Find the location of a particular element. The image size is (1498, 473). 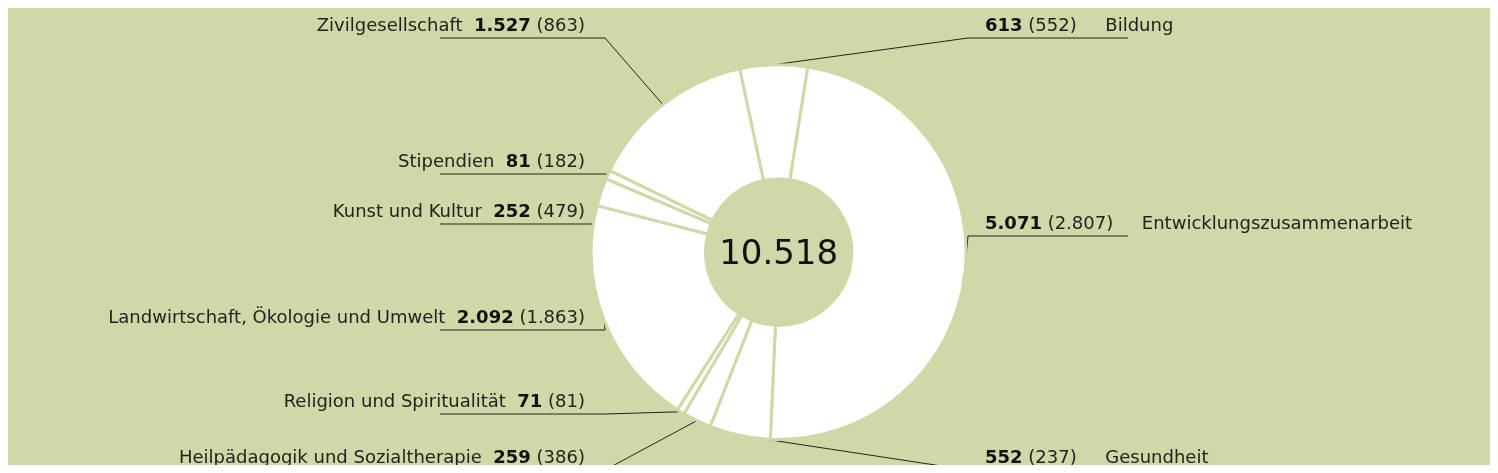

slice-label: Kunst und Kultur is located at coordinates (413, 210).